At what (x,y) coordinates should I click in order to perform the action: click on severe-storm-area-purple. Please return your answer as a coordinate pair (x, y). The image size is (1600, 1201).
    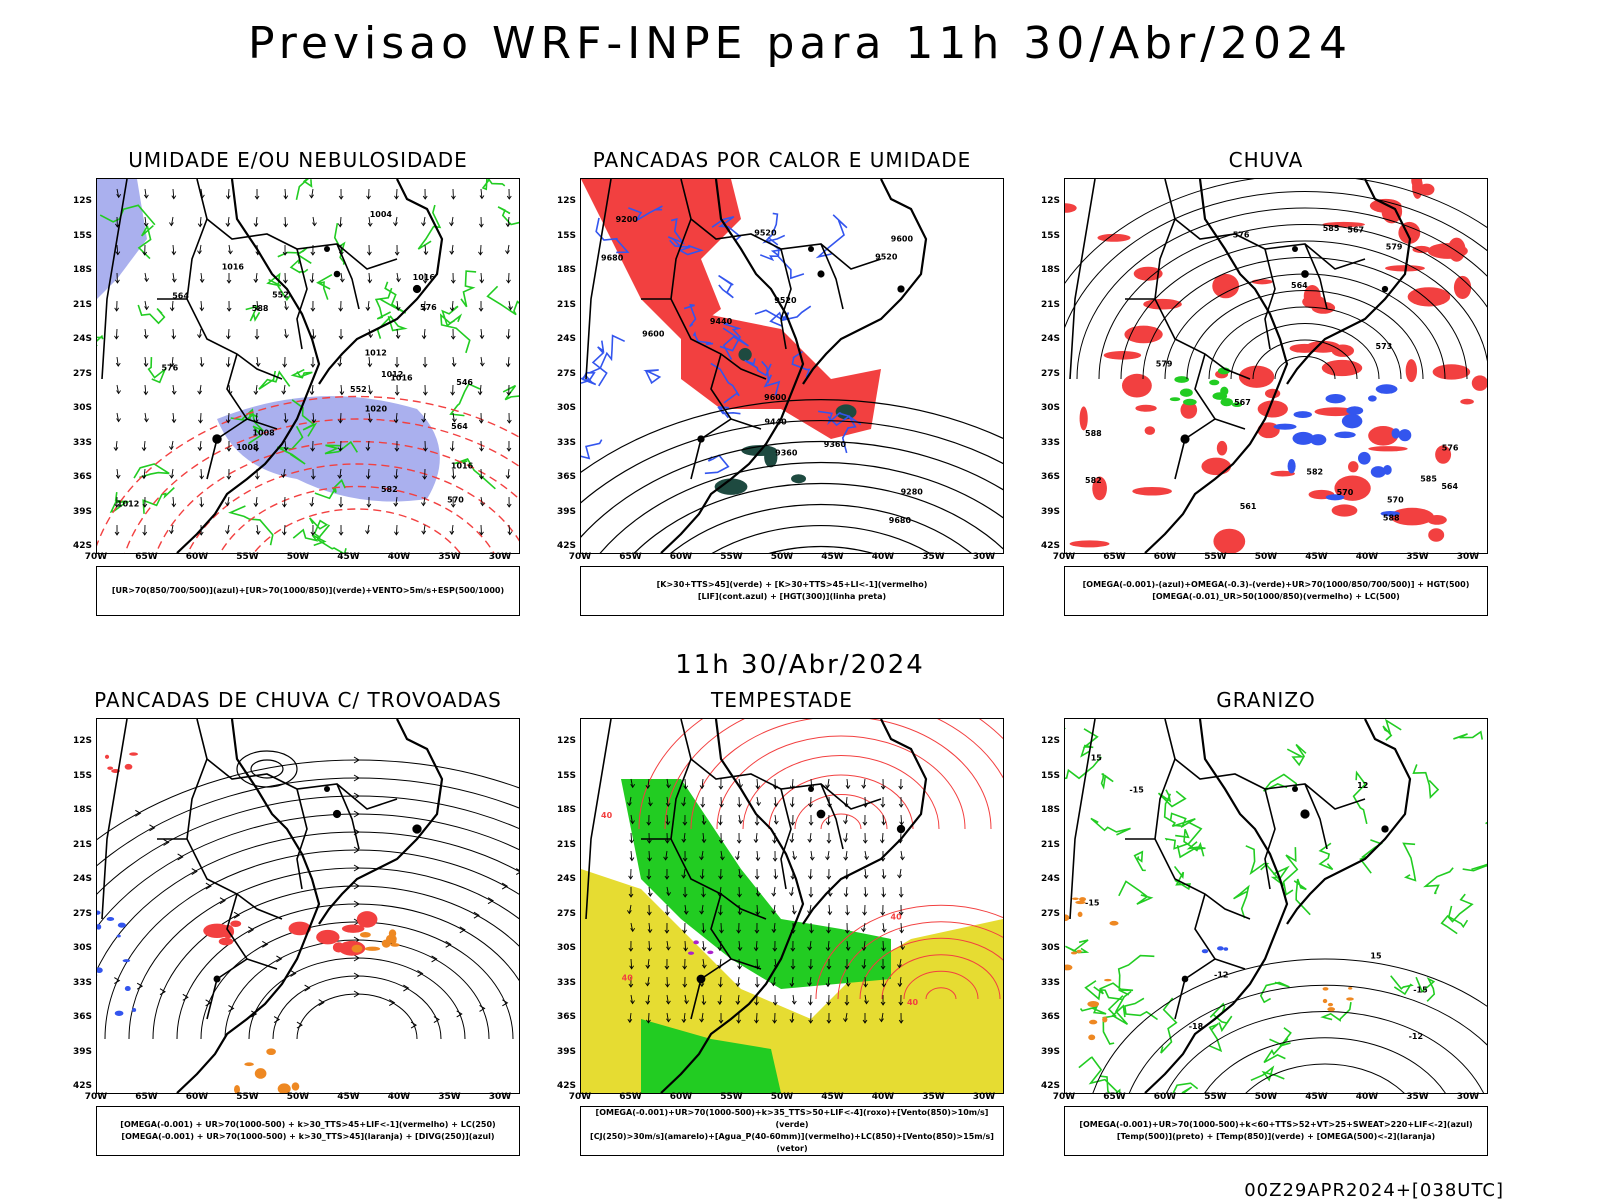
    Looking at the image, I should click on (691, 952).